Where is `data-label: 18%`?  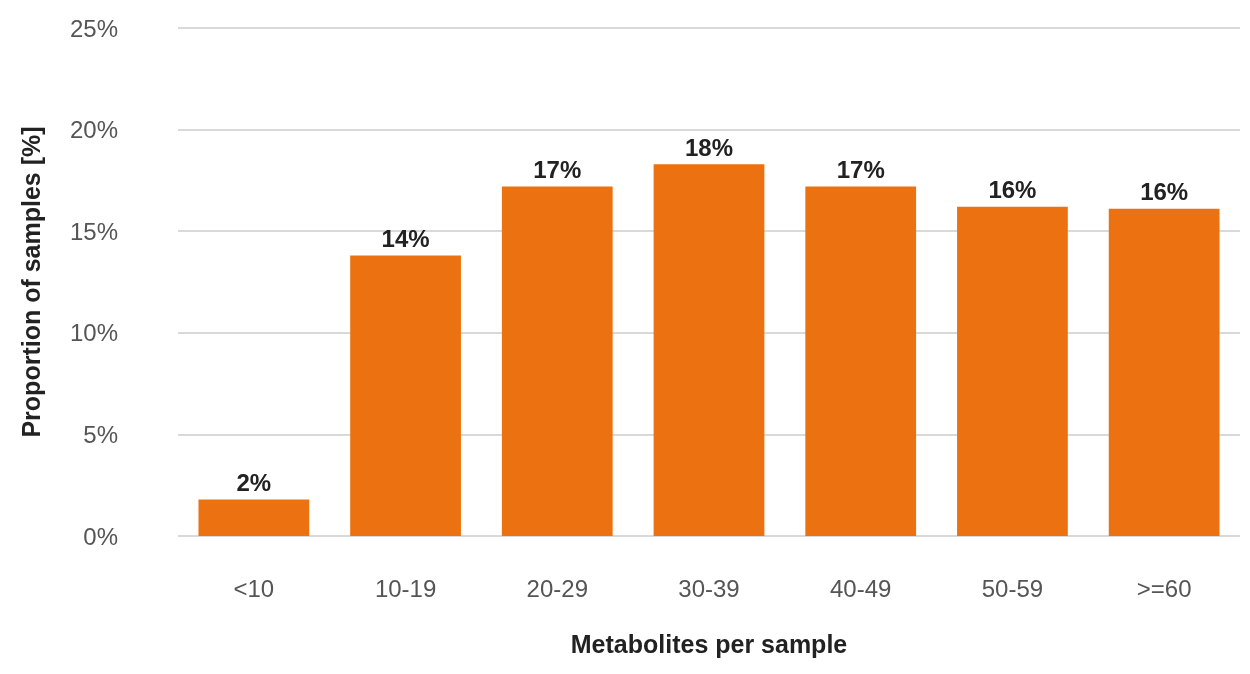
data-label: 18% is located at coordinates (709, 147).